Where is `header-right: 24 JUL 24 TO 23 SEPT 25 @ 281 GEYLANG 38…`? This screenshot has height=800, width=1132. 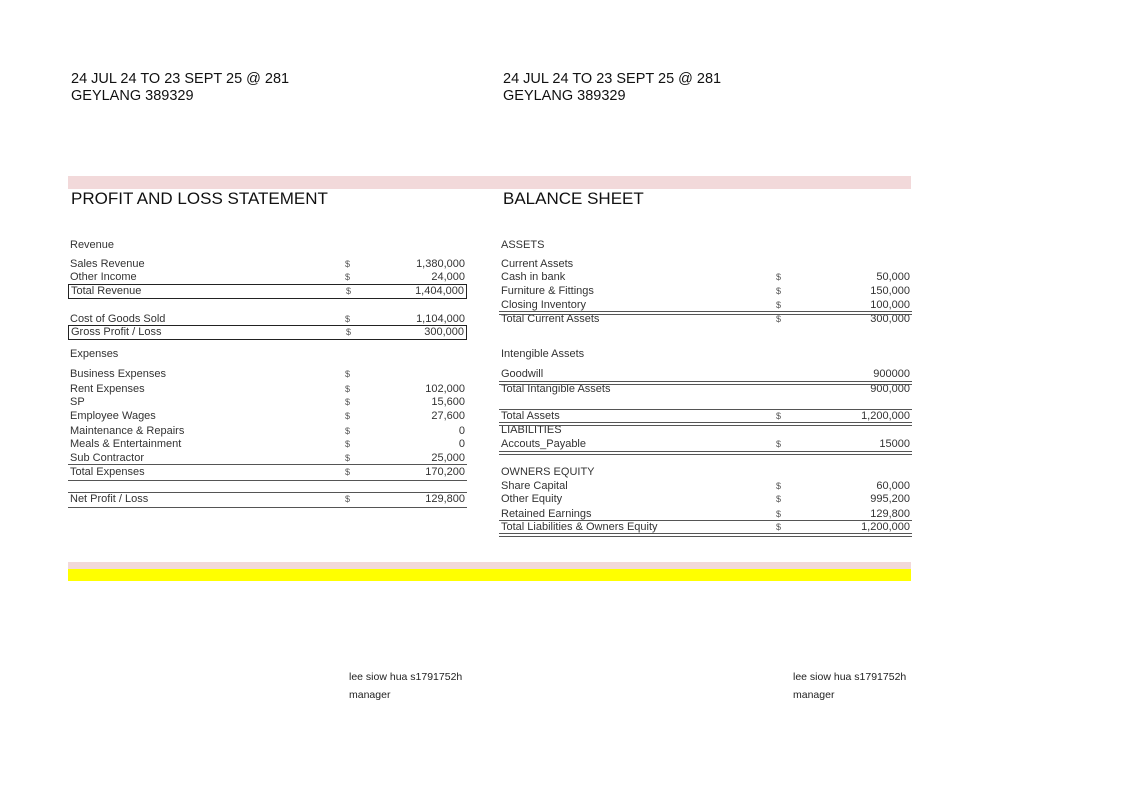 header-right: 24 JUL 24 TO 23 SEPT 25 @ 281 GEYLANG 38… is located at coordinates (612, 88).